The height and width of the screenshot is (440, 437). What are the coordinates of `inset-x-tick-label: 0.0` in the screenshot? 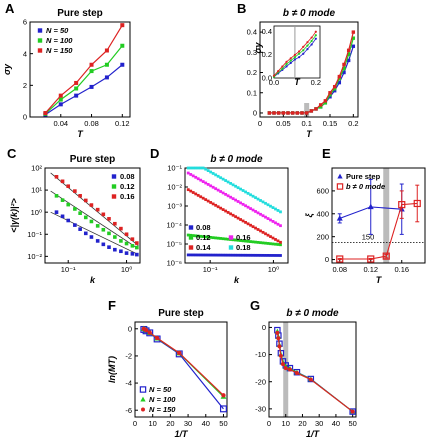 It's located at (274, 82).